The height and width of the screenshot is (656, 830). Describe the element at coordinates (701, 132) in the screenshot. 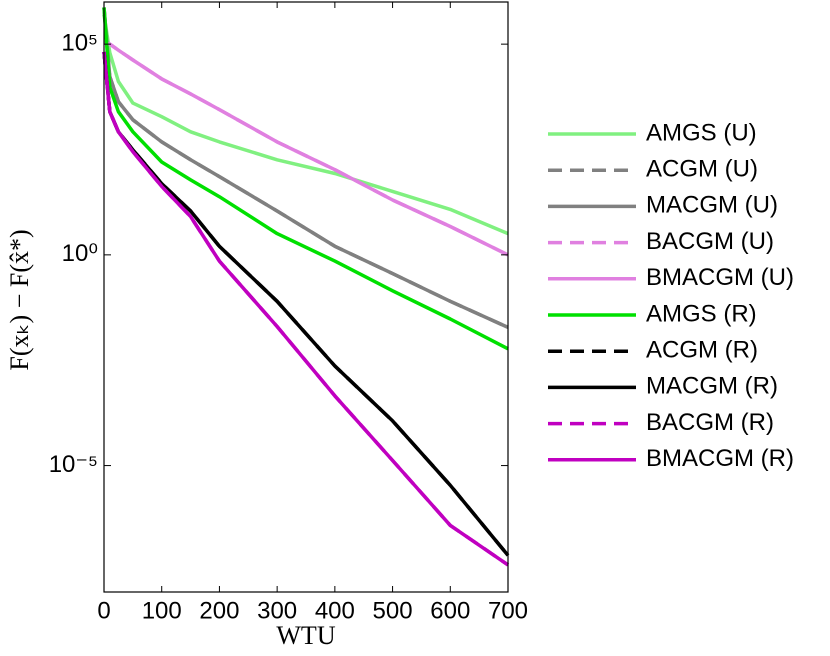

I see `legend-label: AMGS (U)` at that location.